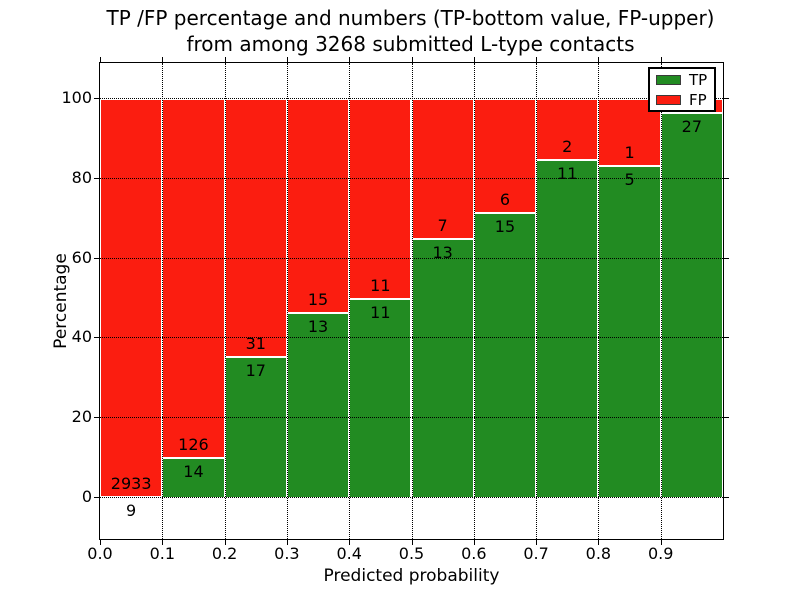 The width and height of the screenshot is (800, 600). Describe the element at coordinates (255, 343) in the screenshot. I see `fp-count-label: 31` at that location.